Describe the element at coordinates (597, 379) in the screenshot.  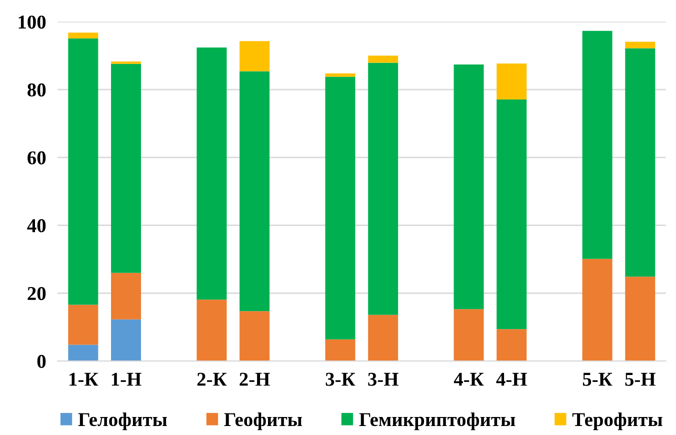
I see `x-tick-label: 5-К` at that location.